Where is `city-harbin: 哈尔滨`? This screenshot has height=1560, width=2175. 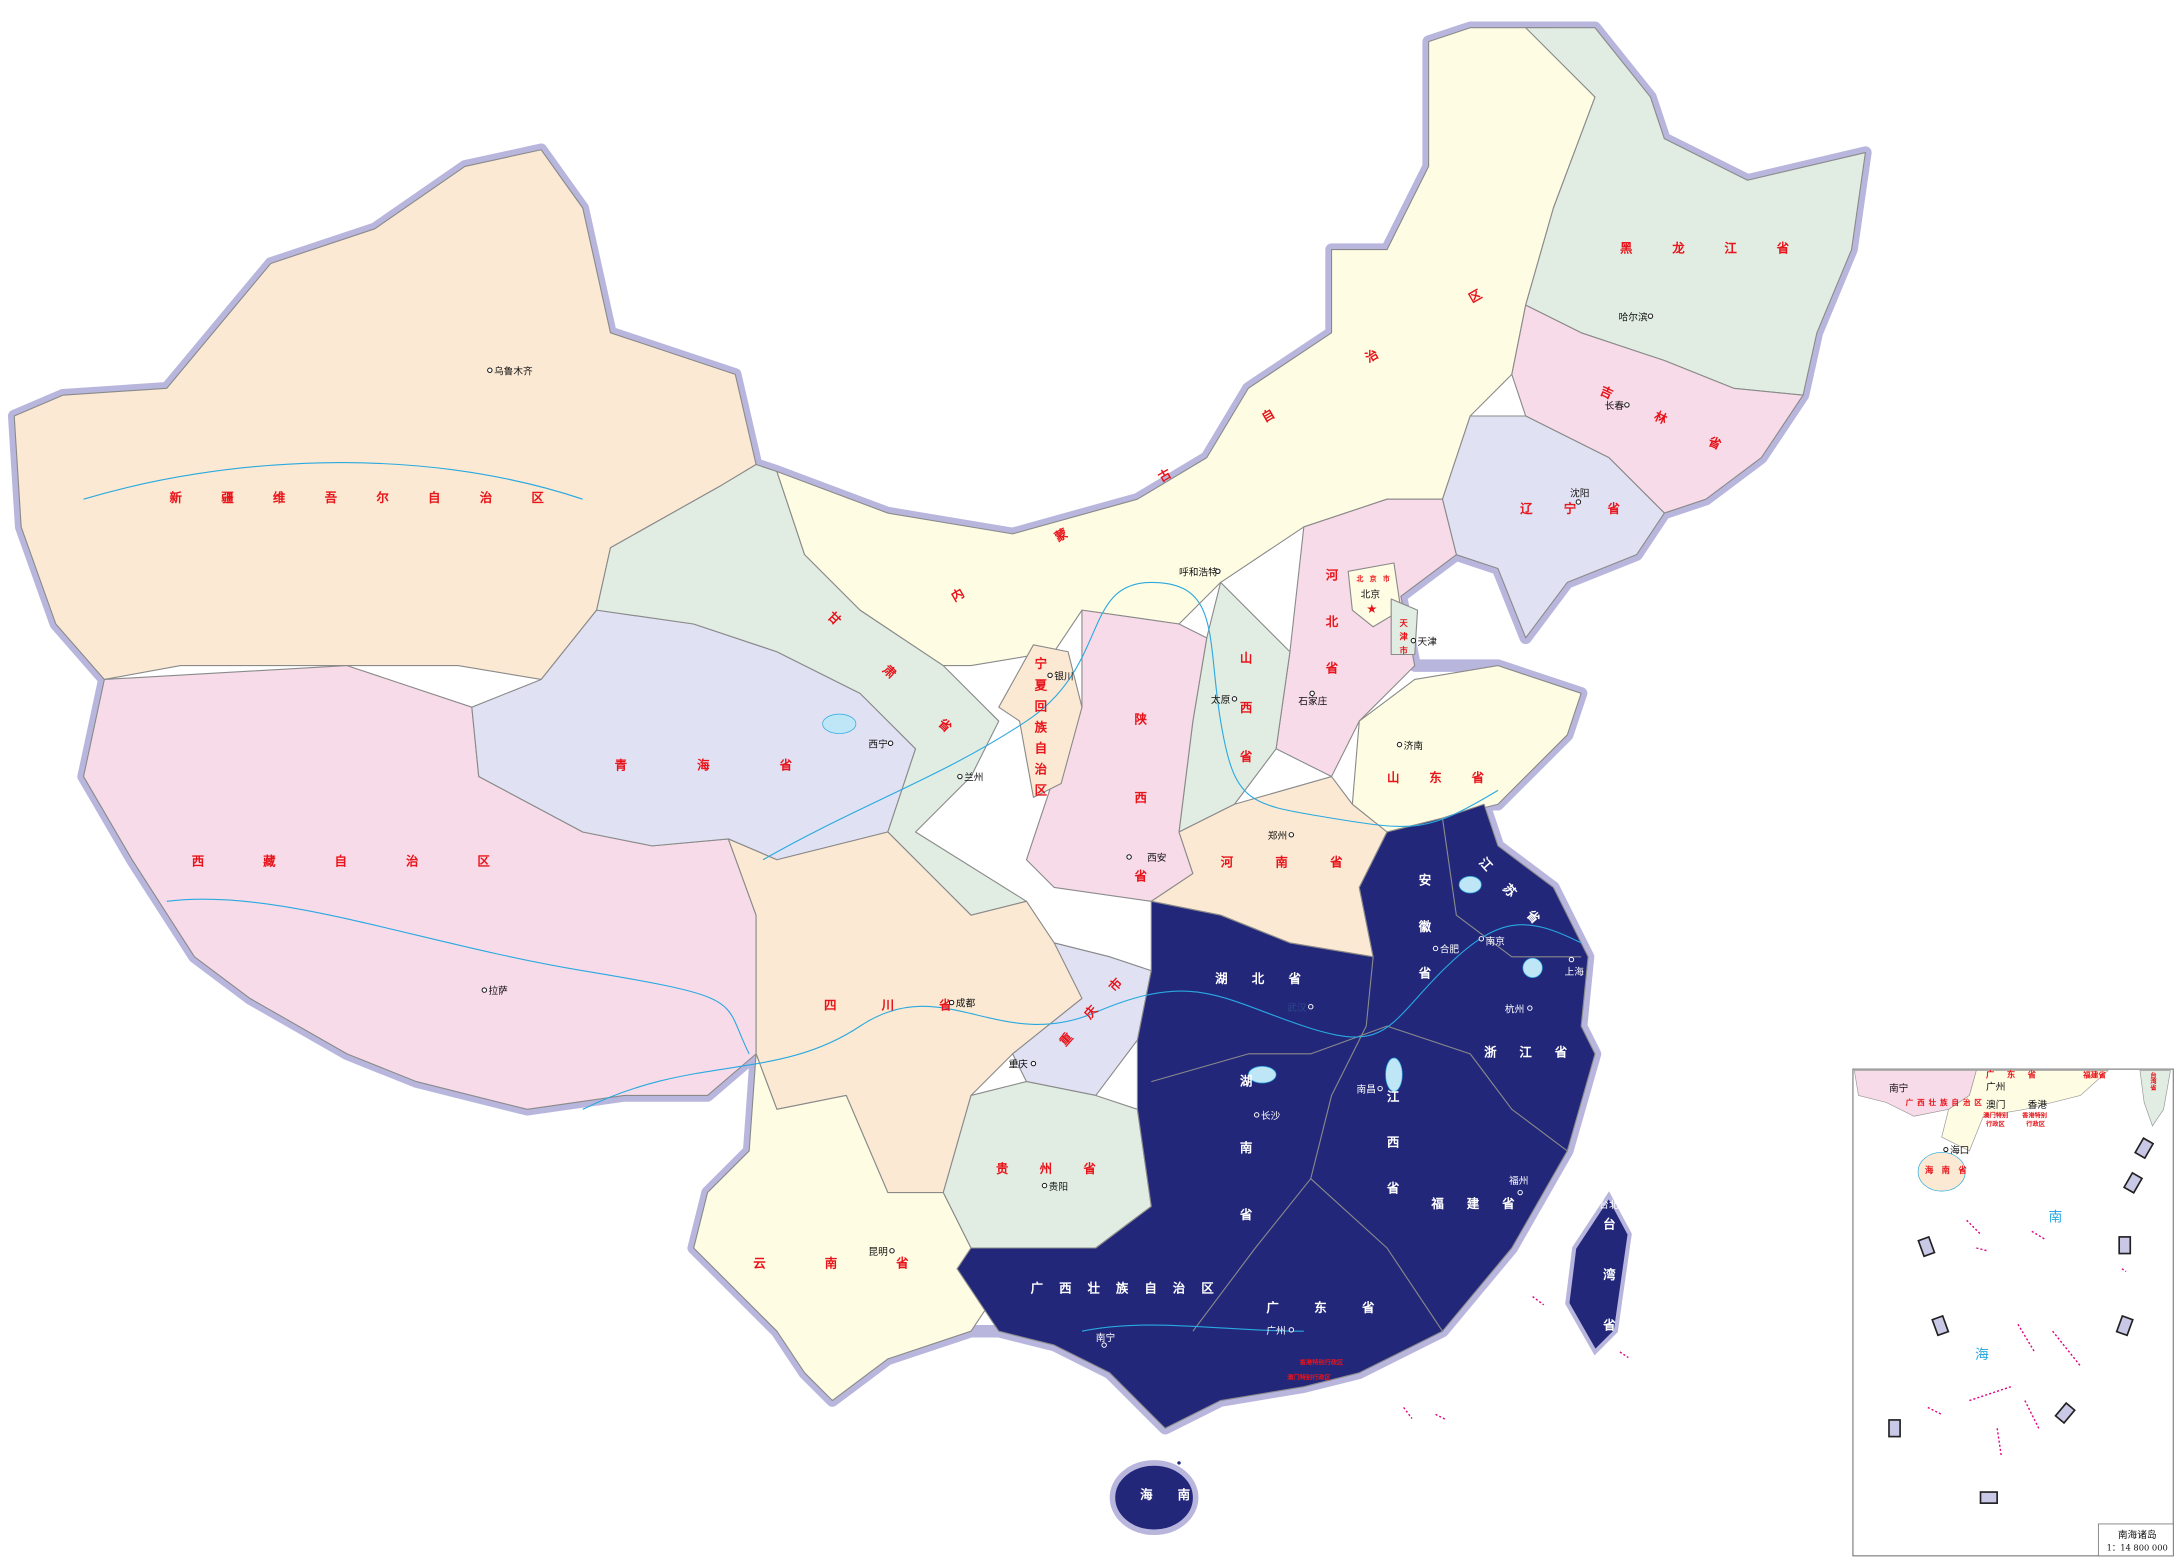 city-harbin: 哈尔滨 is located at coordinates (1636, 316).